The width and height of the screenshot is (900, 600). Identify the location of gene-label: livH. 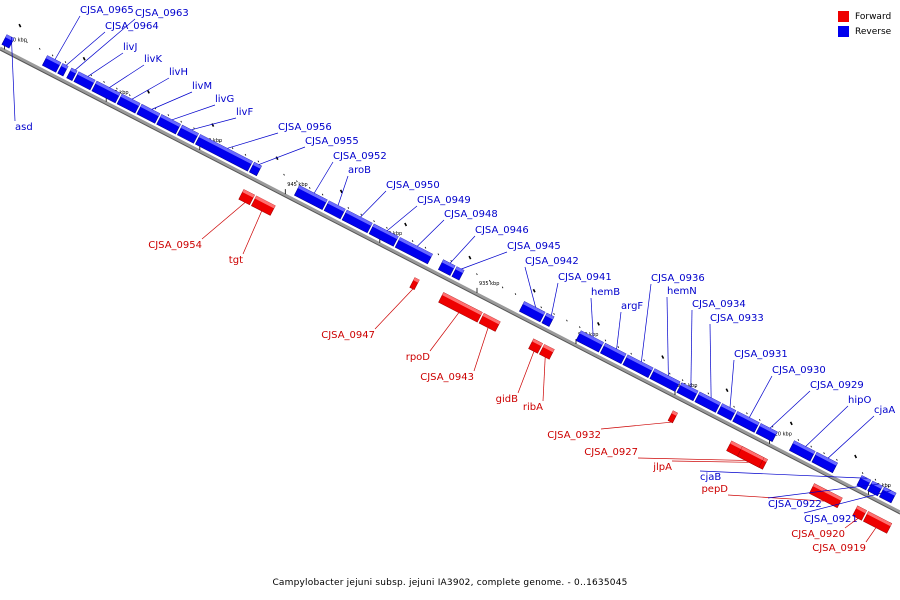
(178, 72).